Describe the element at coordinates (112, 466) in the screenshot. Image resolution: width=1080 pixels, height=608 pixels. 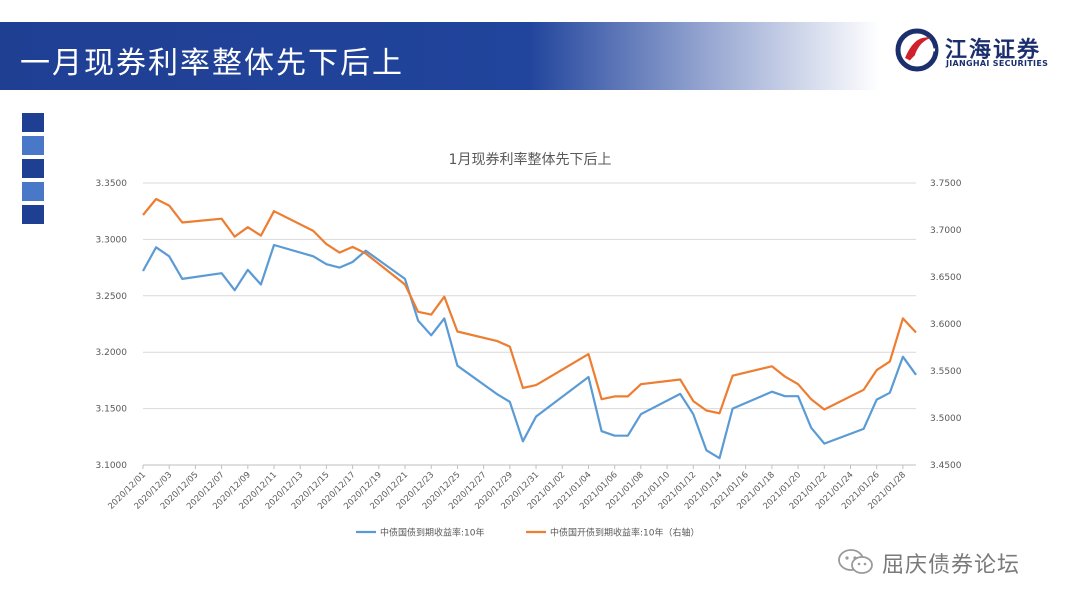
I see `y-tick-label: 3.1000` at that location.